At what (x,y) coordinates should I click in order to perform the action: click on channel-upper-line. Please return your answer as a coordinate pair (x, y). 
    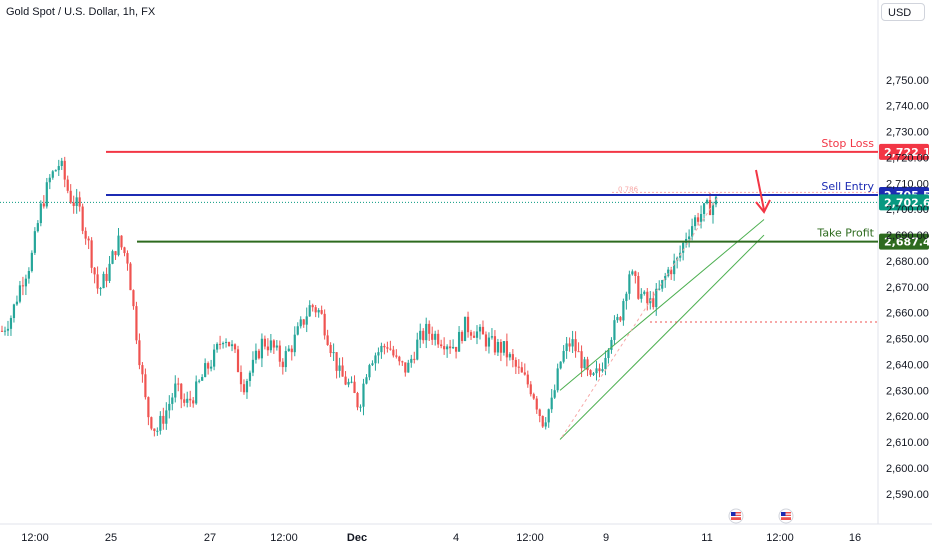
    Looking at the image, I should click on (662, 305).